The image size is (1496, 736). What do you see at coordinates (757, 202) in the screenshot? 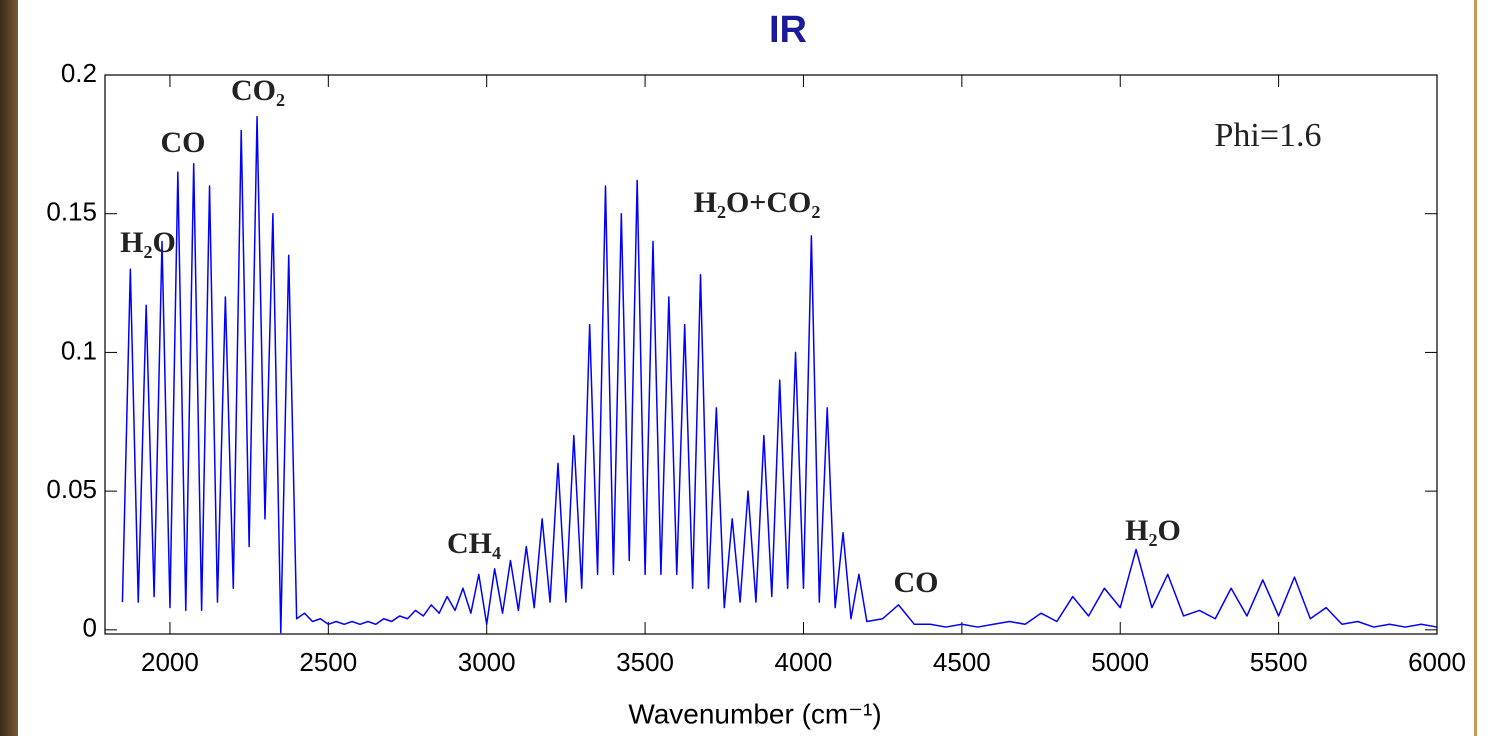
I see `annotation: H₂O+CO₂` at bounding box center [757, 202].